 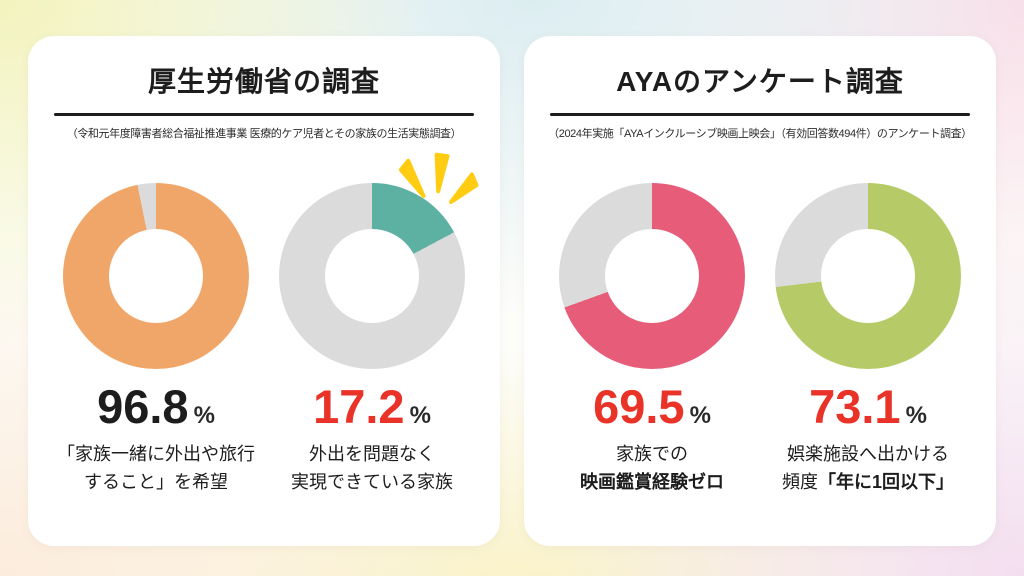 I want to click on sparkle-icon, so click(x=438, y=178).